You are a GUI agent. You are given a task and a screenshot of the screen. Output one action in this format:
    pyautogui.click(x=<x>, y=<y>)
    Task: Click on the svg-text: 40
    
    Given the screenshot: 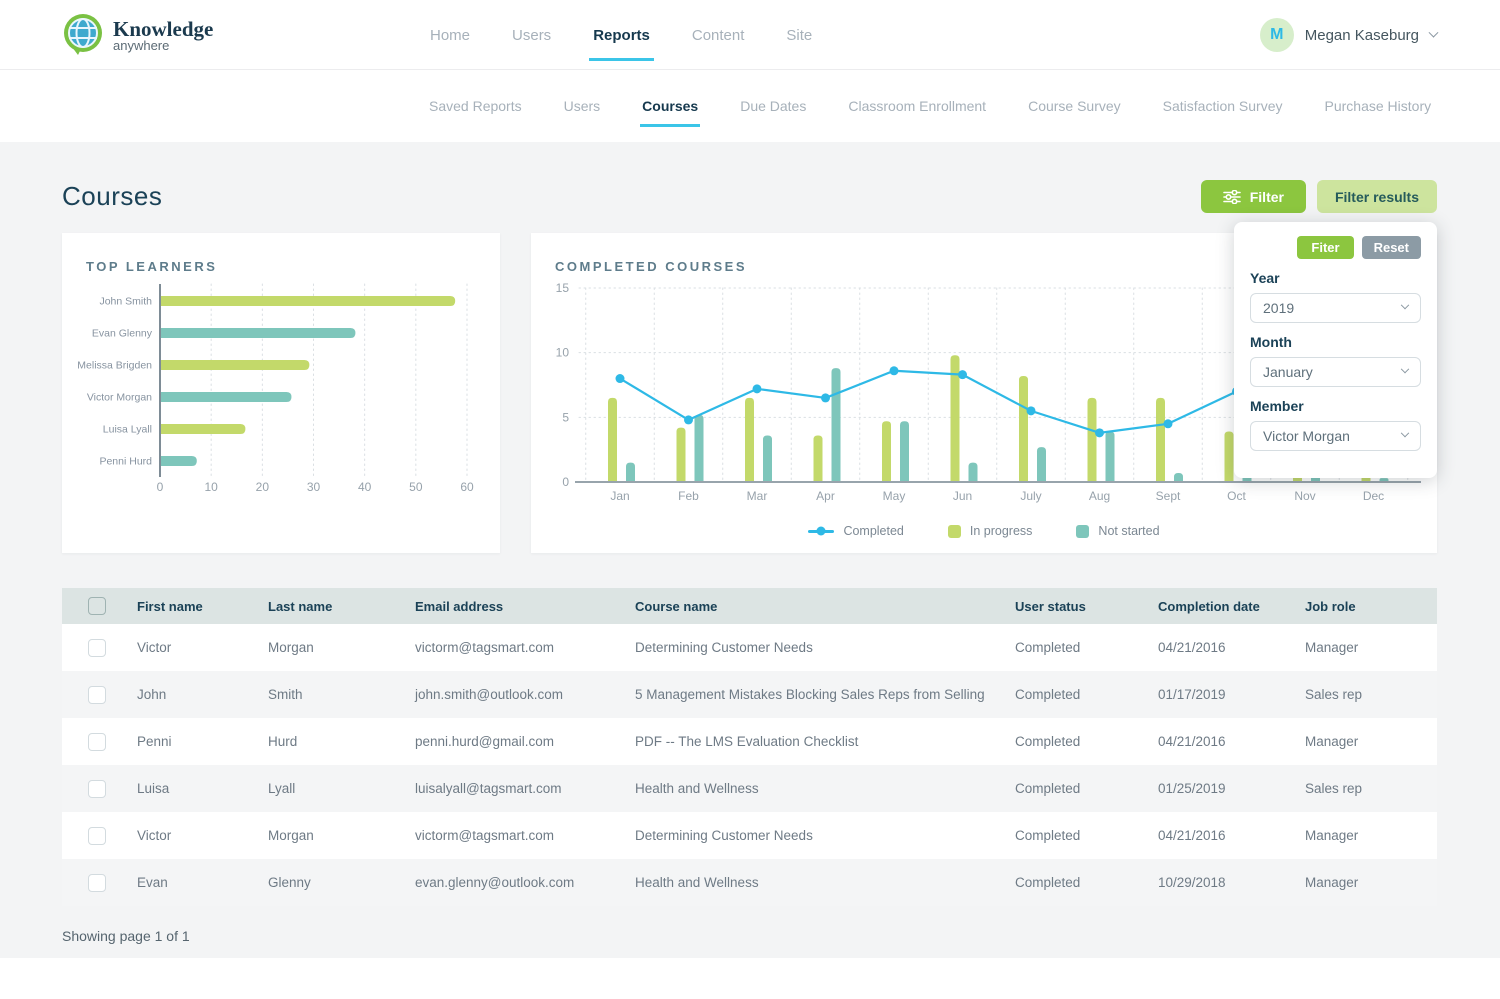 What is the action you would take?
    pyautogui.click(x=365, y=487)
    